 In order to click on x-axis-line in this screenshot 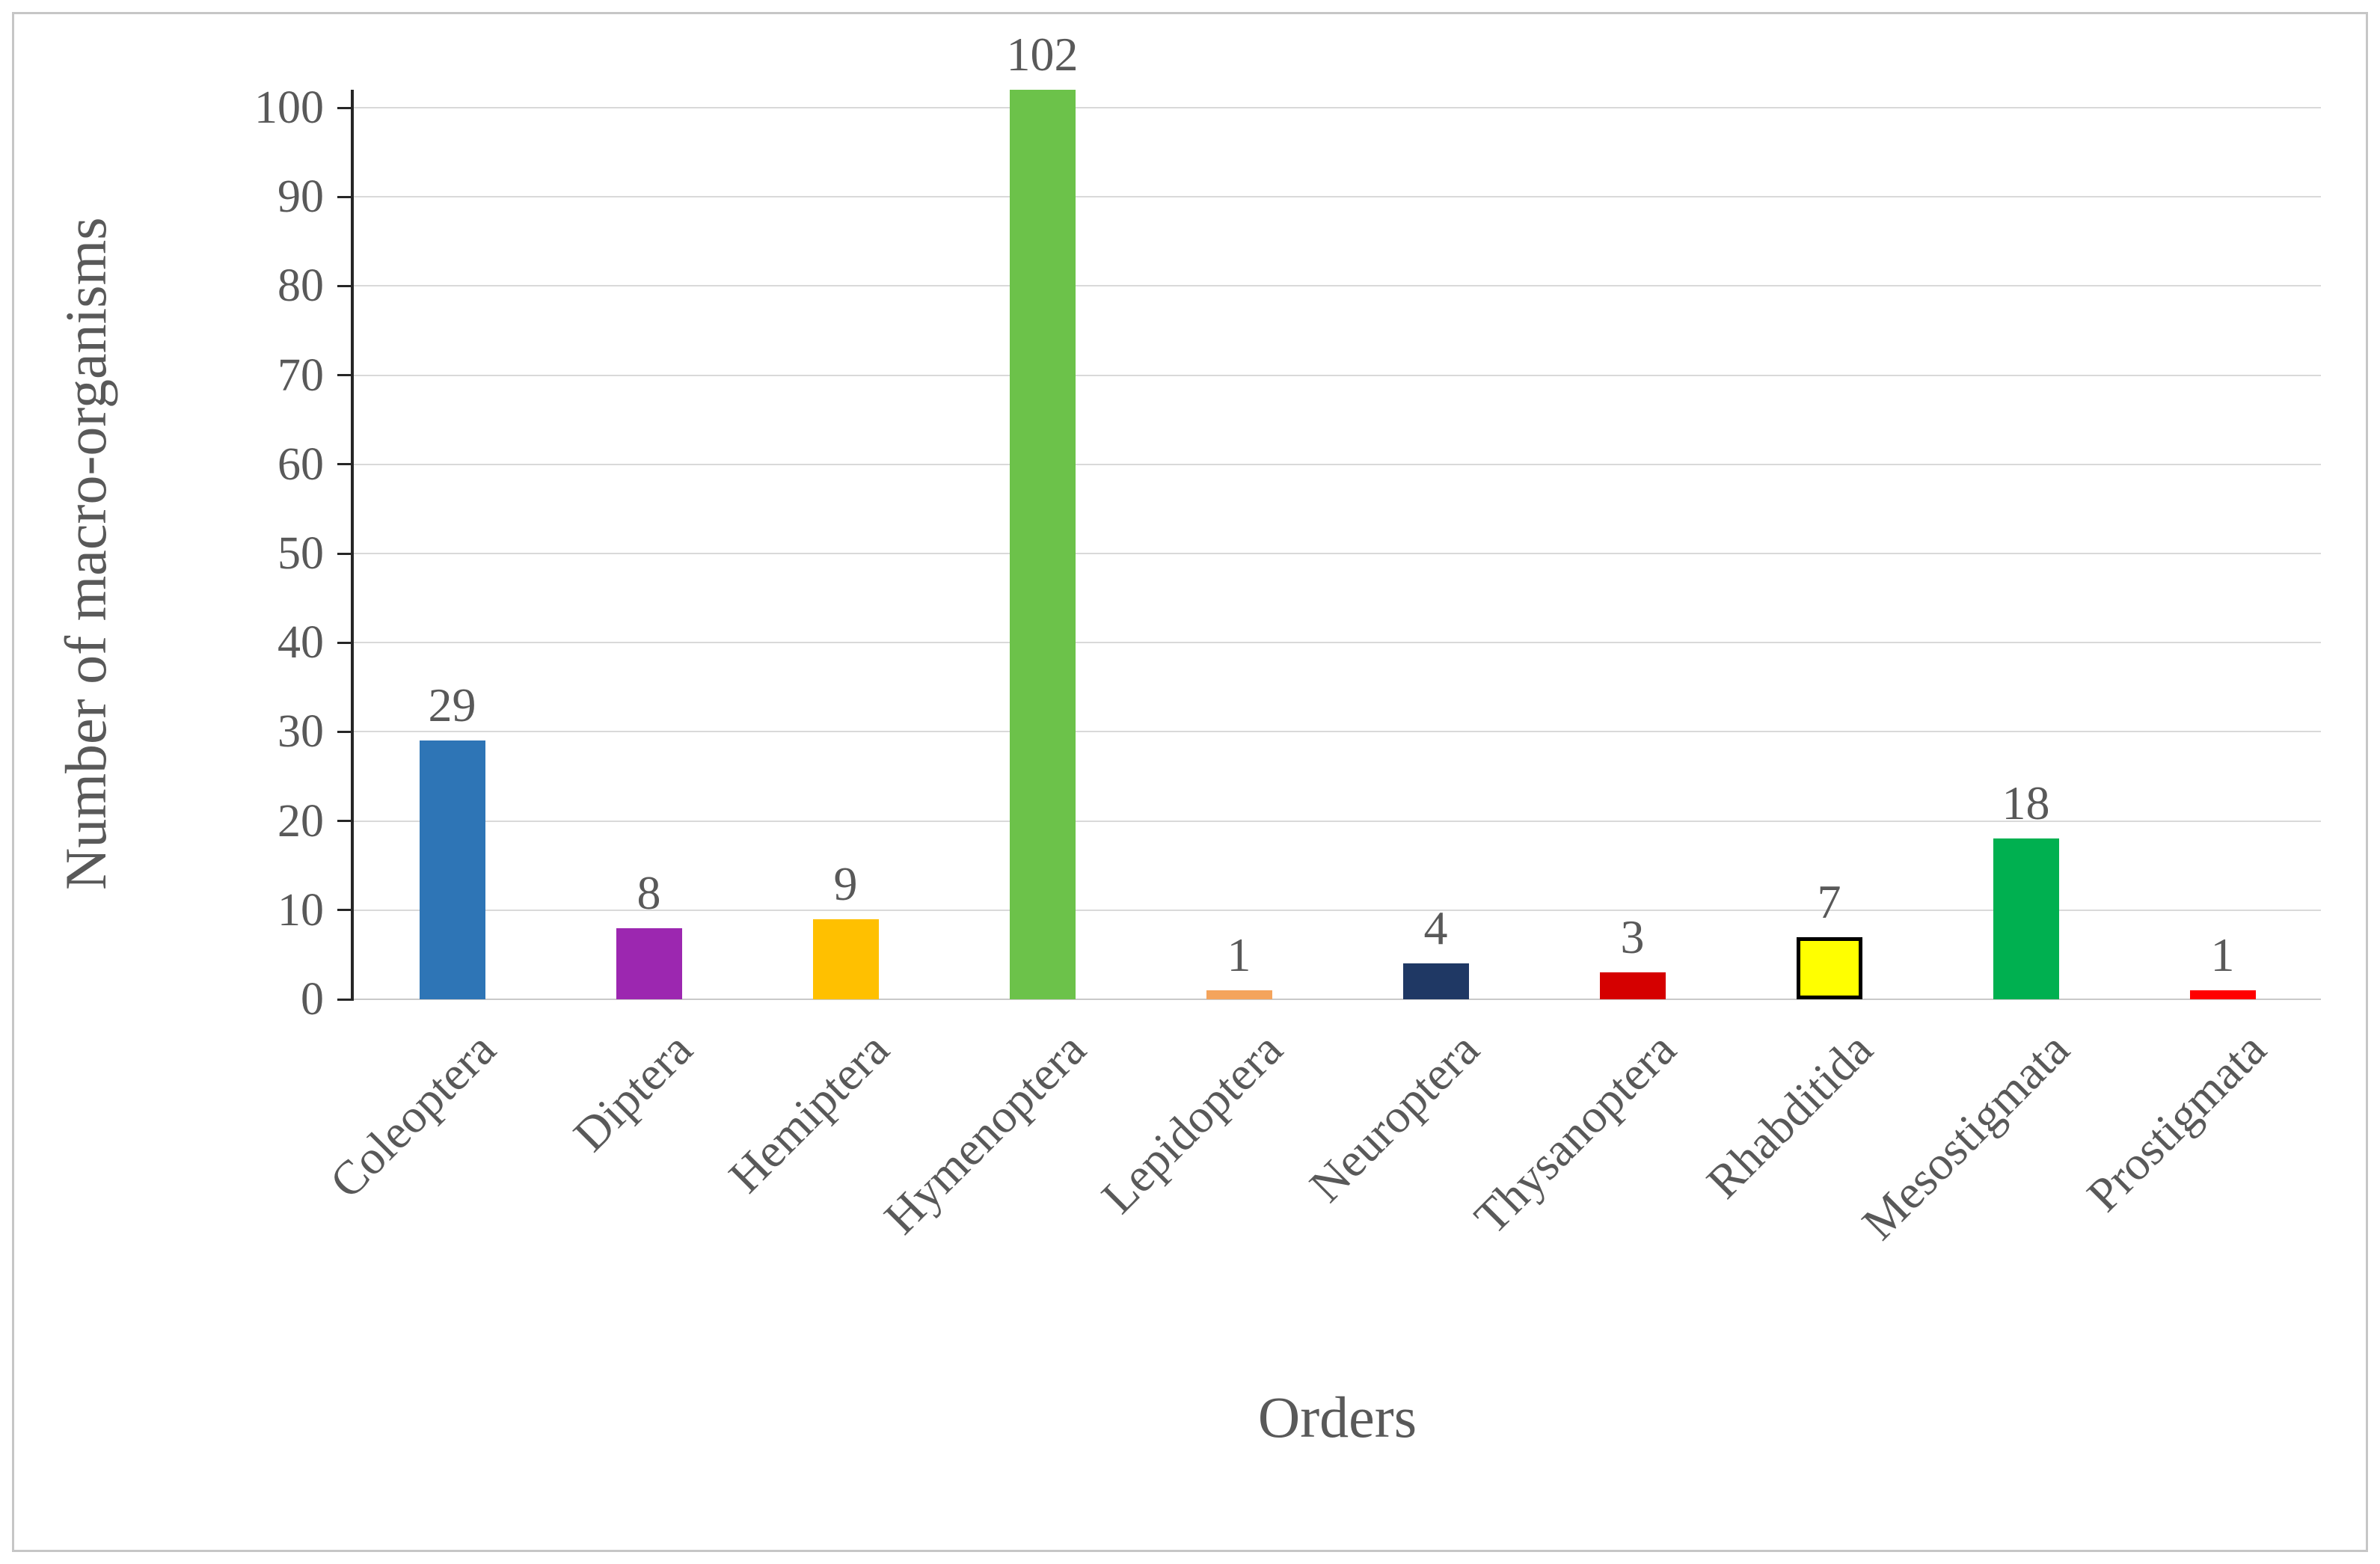, I will do `click(1337, 999)`.